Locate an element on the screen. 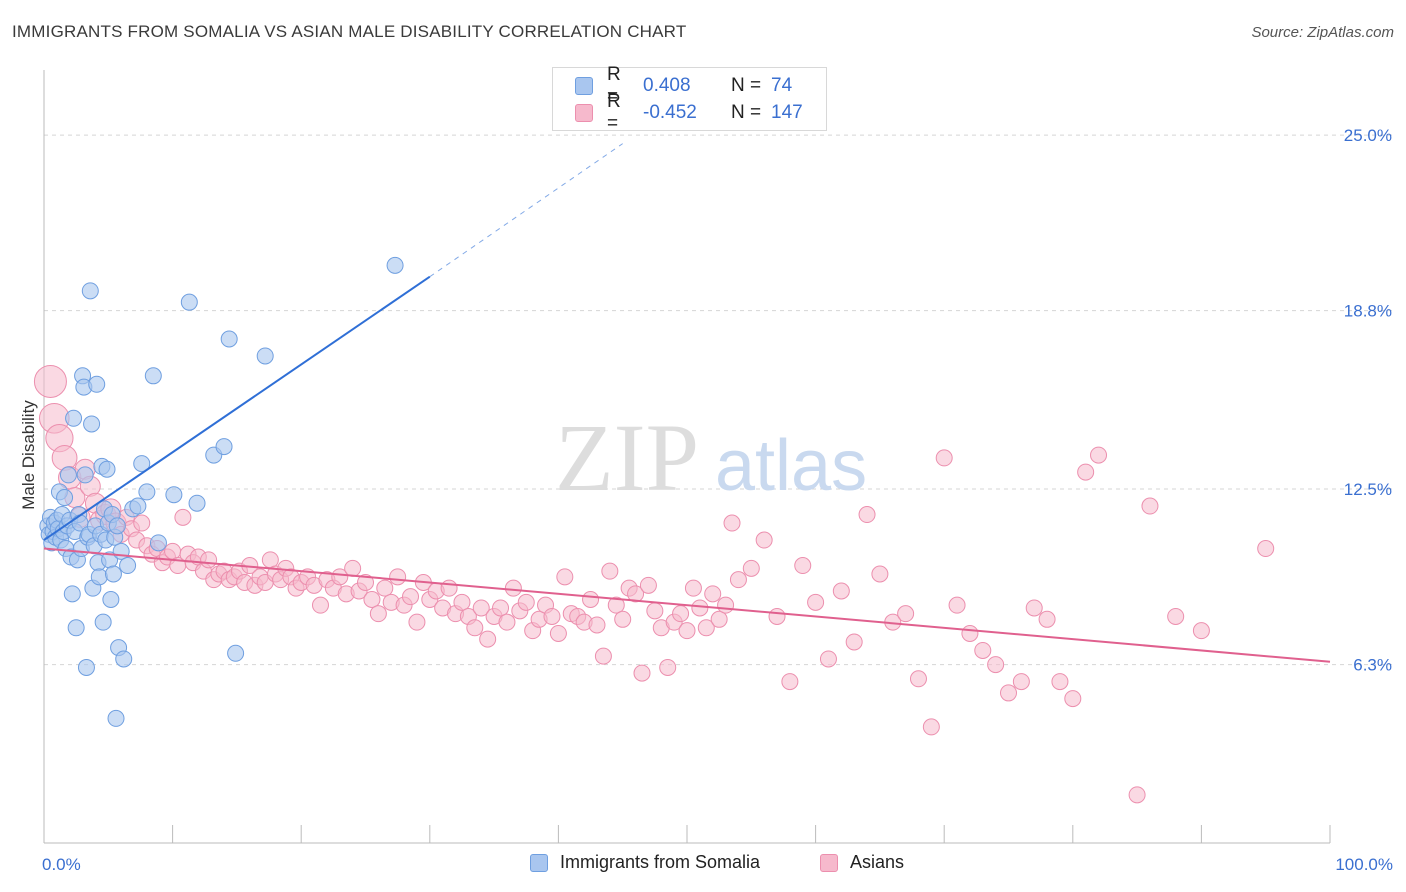  asians-trend-line is located at coordinates (687, 605).